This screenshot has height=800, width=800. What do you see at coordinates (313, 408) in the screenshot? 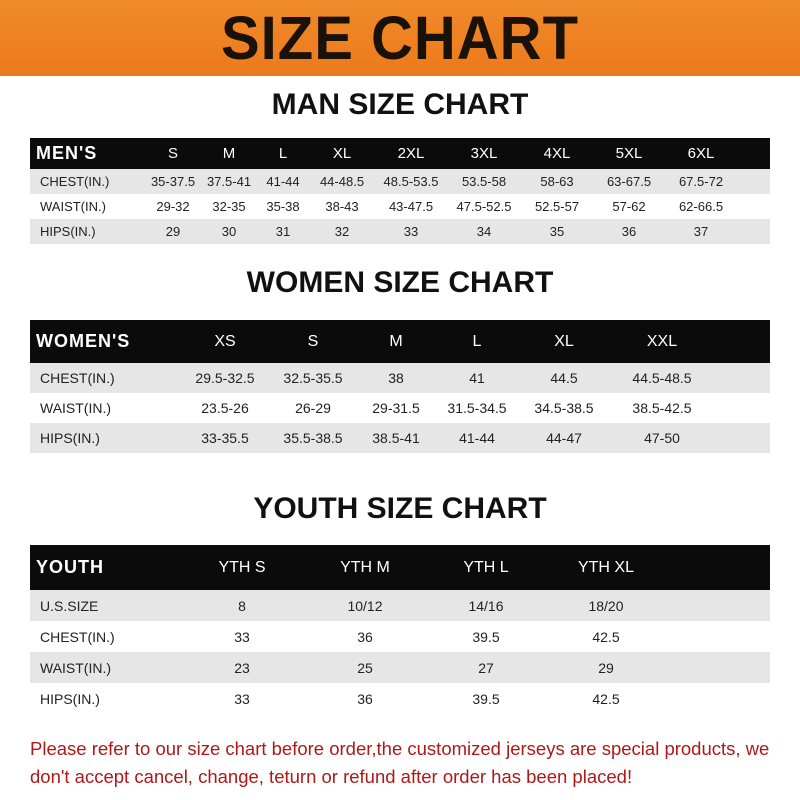
I see `table-cell: 26-29` at bounding box center [313, 408].